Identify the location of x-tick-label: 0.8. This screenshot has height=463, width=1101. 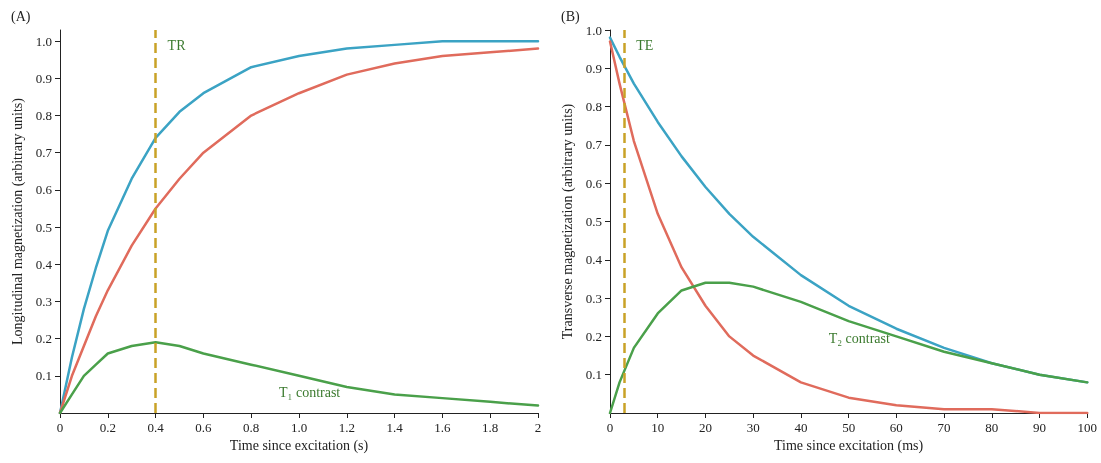
(251, 427).